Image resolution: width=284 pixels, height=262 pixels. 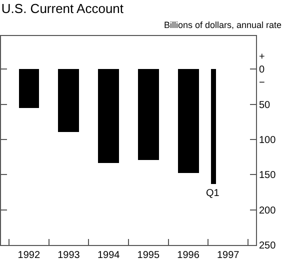 What do you see at coordinates (29, 255) in the screenshot?
I see `x-tick-label: 1992` at bounding box center [29, 255].